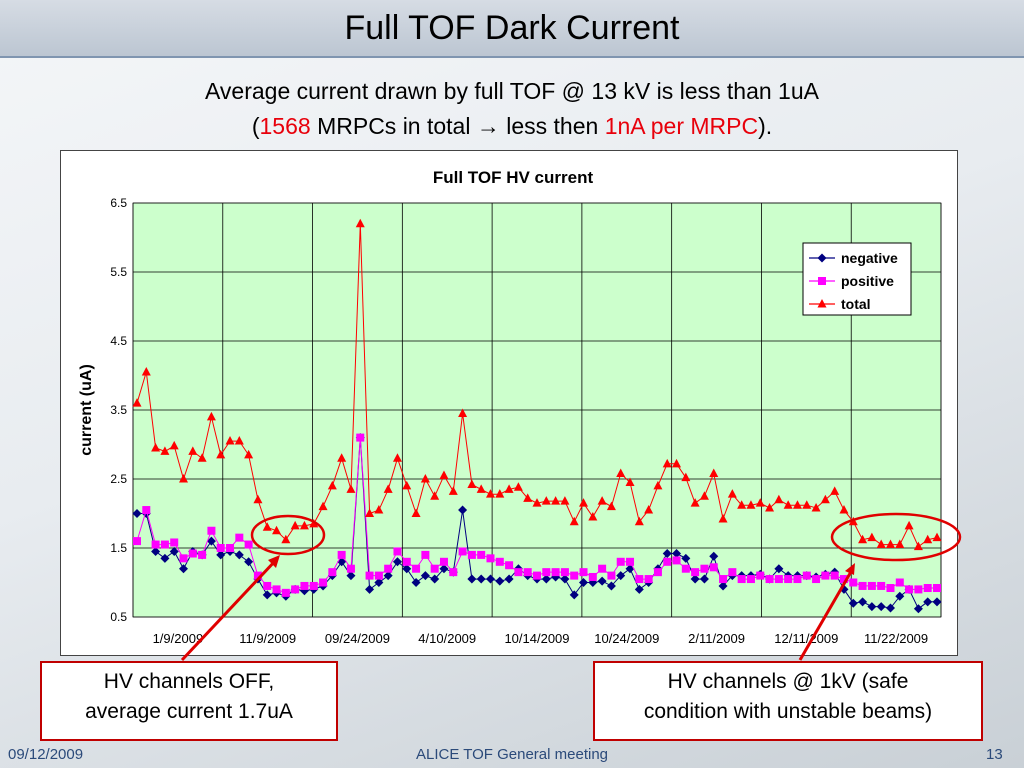 This screenshot has height=768, width=1024. What do you see at coordinates (86, 410) in the screenshot?
I see `y-axis-label: current (uA)` at bounding box center [86, 410].